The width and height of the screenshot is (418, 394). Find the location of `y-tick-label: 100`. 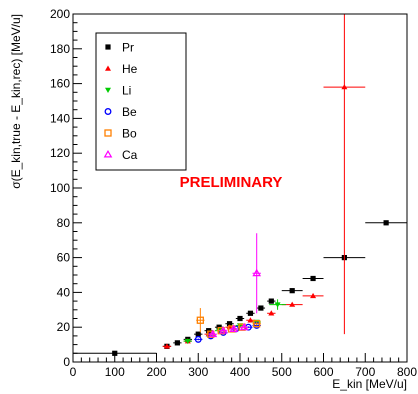

y-tick-label: 100 is located at coordinates (60, 188).